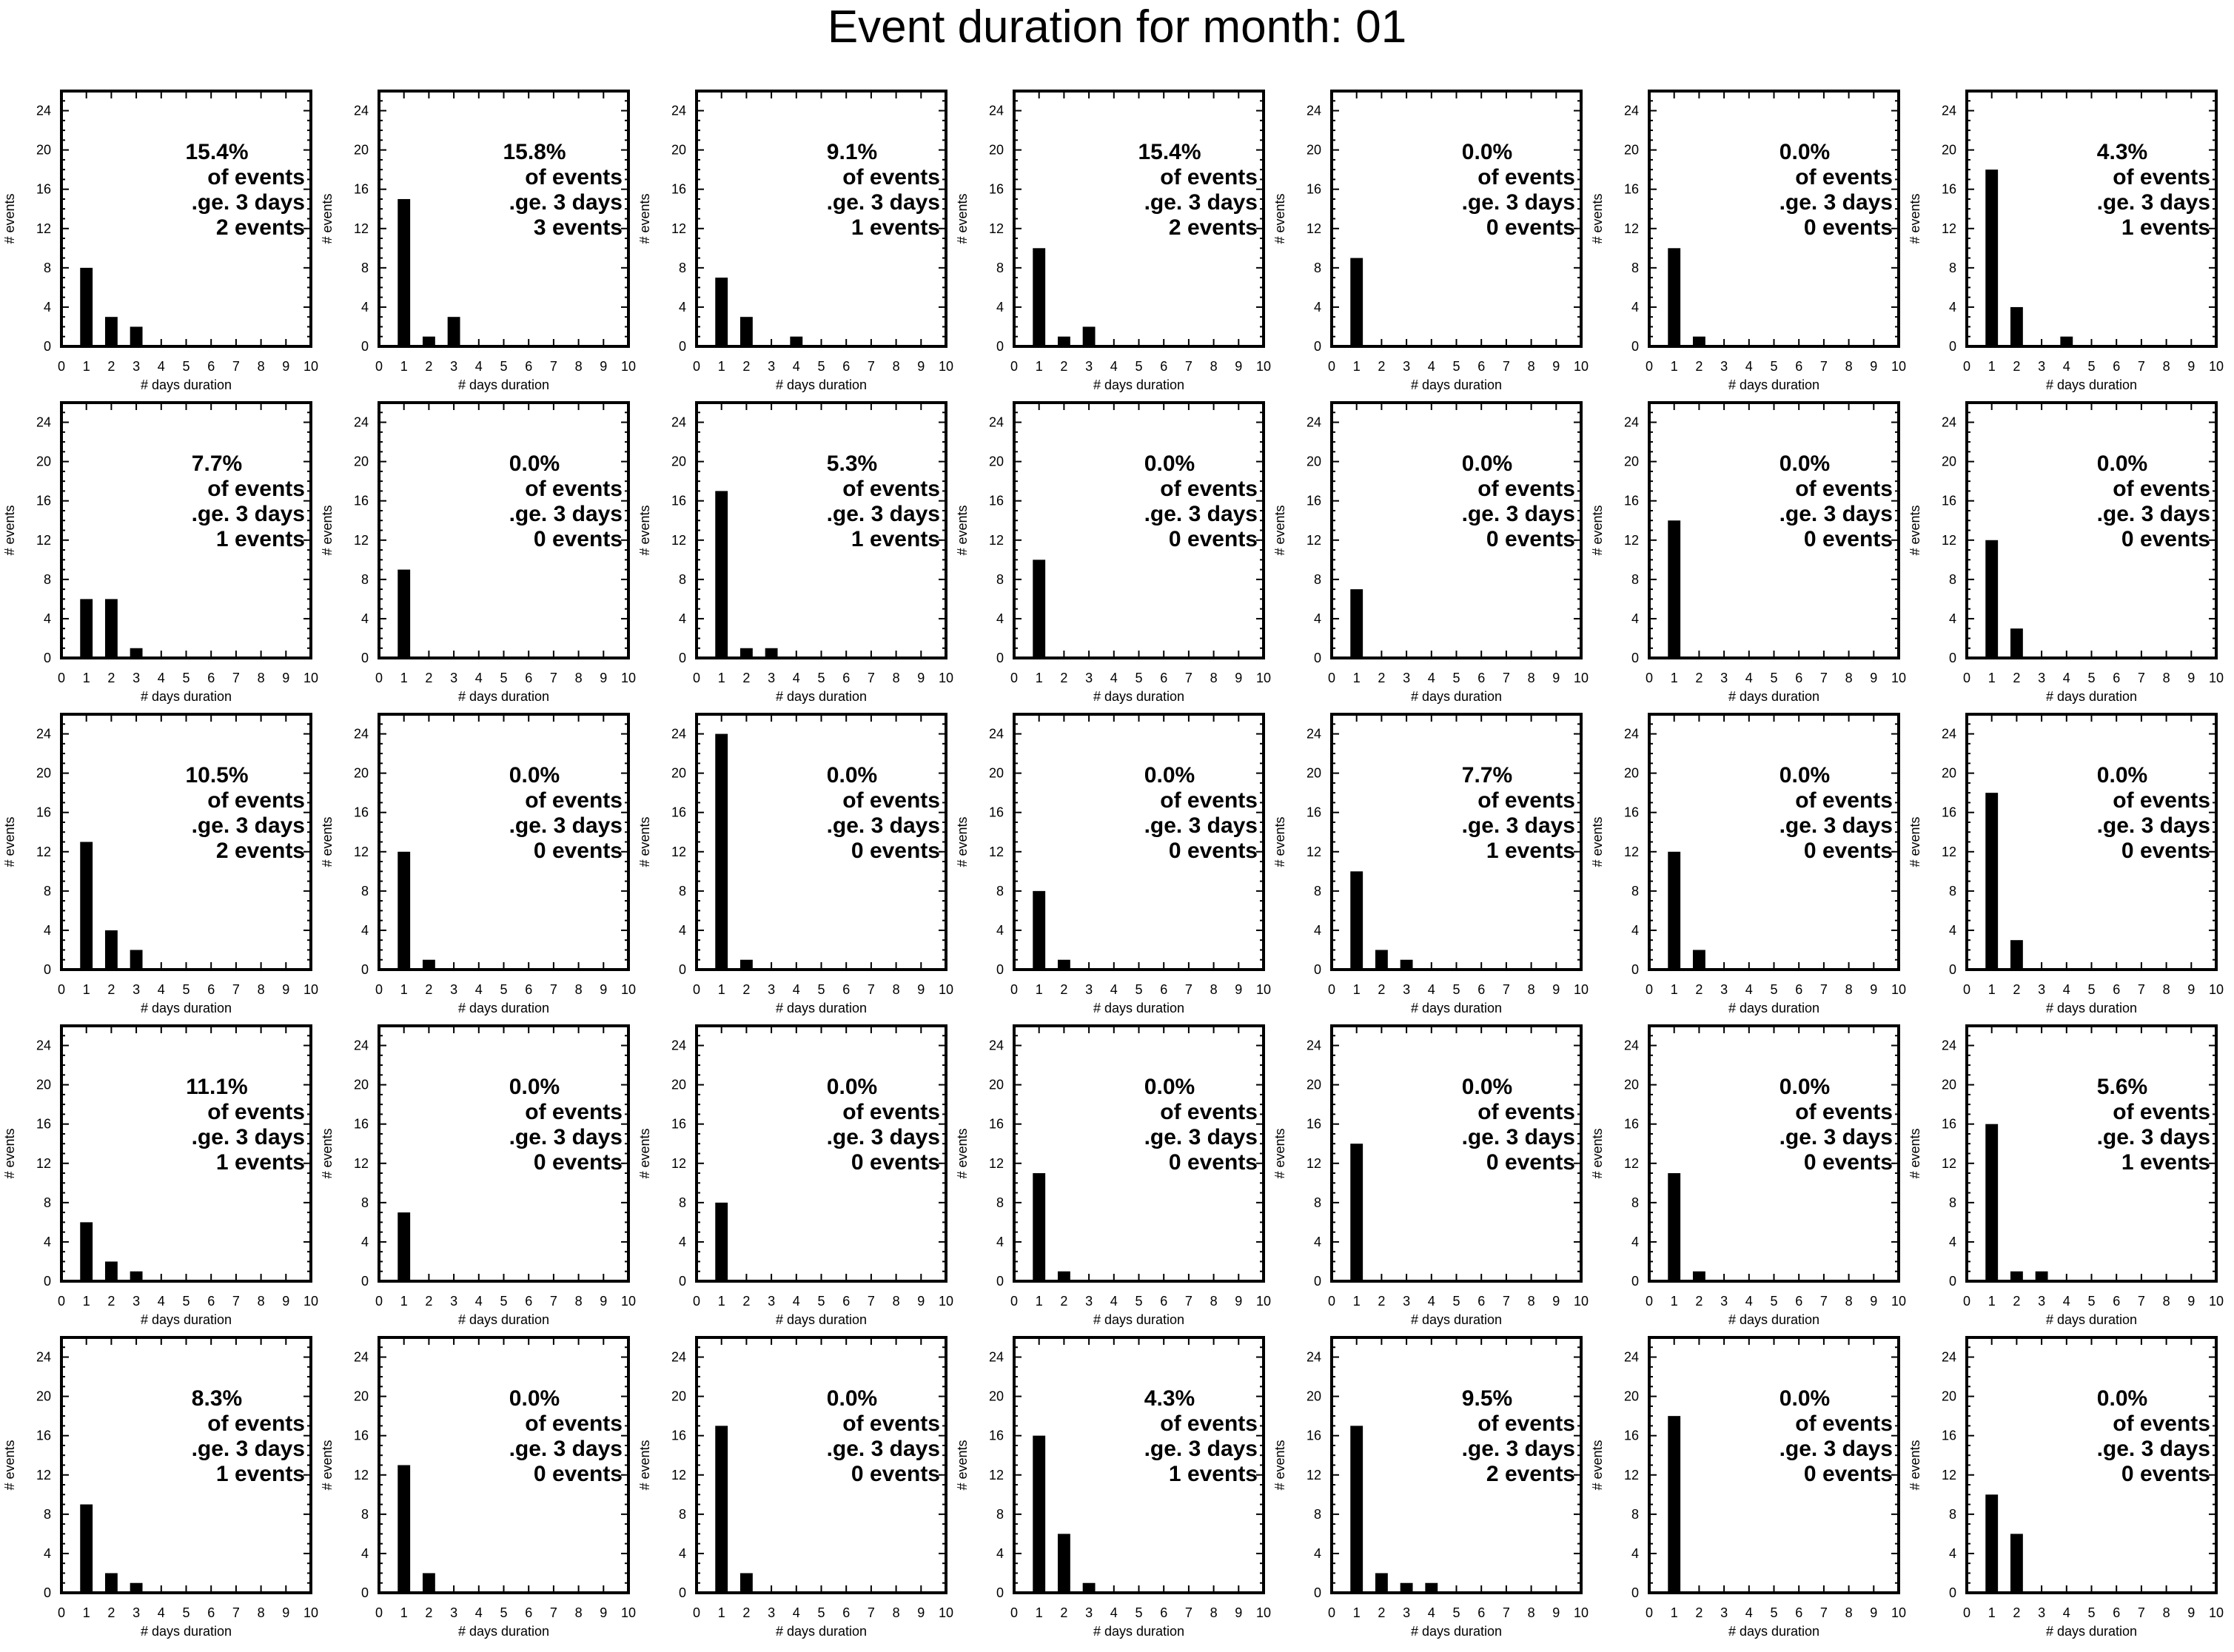 This screenshot has width=2234, height=1652. I want to click on annotation-event-count: 1 events, so click(260, 1474).